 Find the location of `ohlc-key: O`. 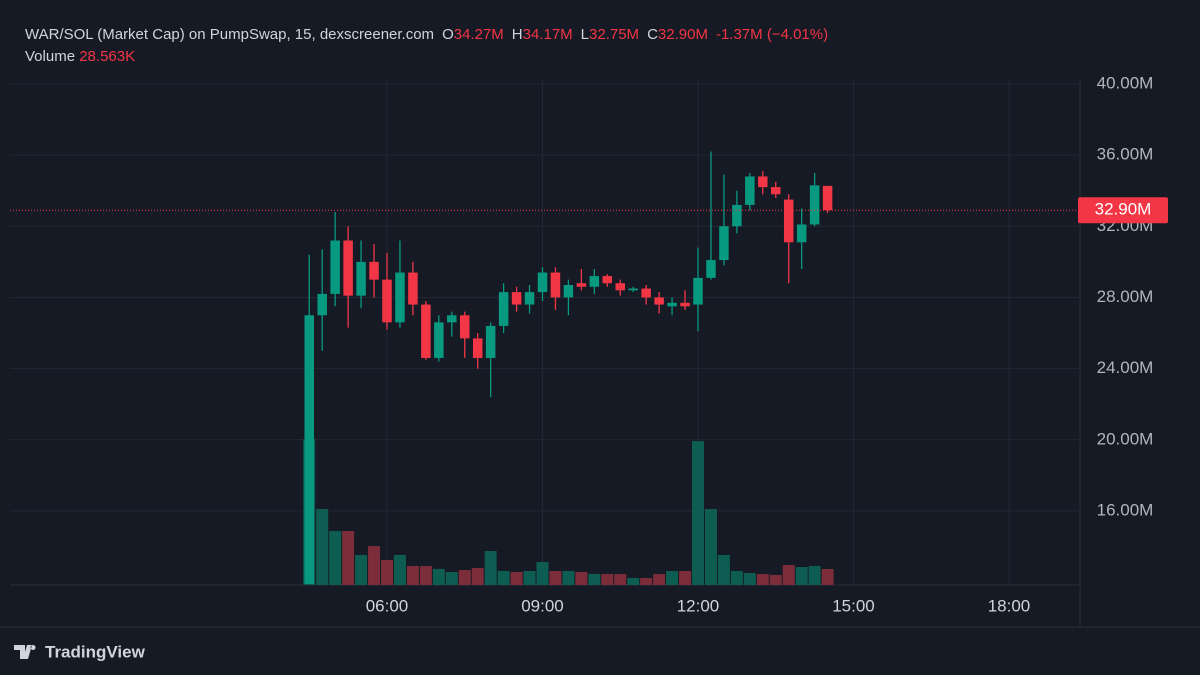

ohlc-key: O is located at coordinates (448, 34).